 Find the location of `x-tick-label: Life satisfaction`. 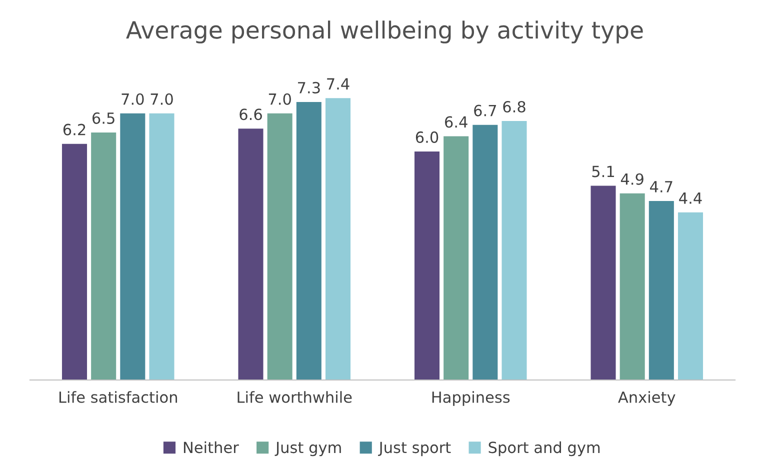

x-tick-label: Life satisfaction is located at coordinates (118, 397).